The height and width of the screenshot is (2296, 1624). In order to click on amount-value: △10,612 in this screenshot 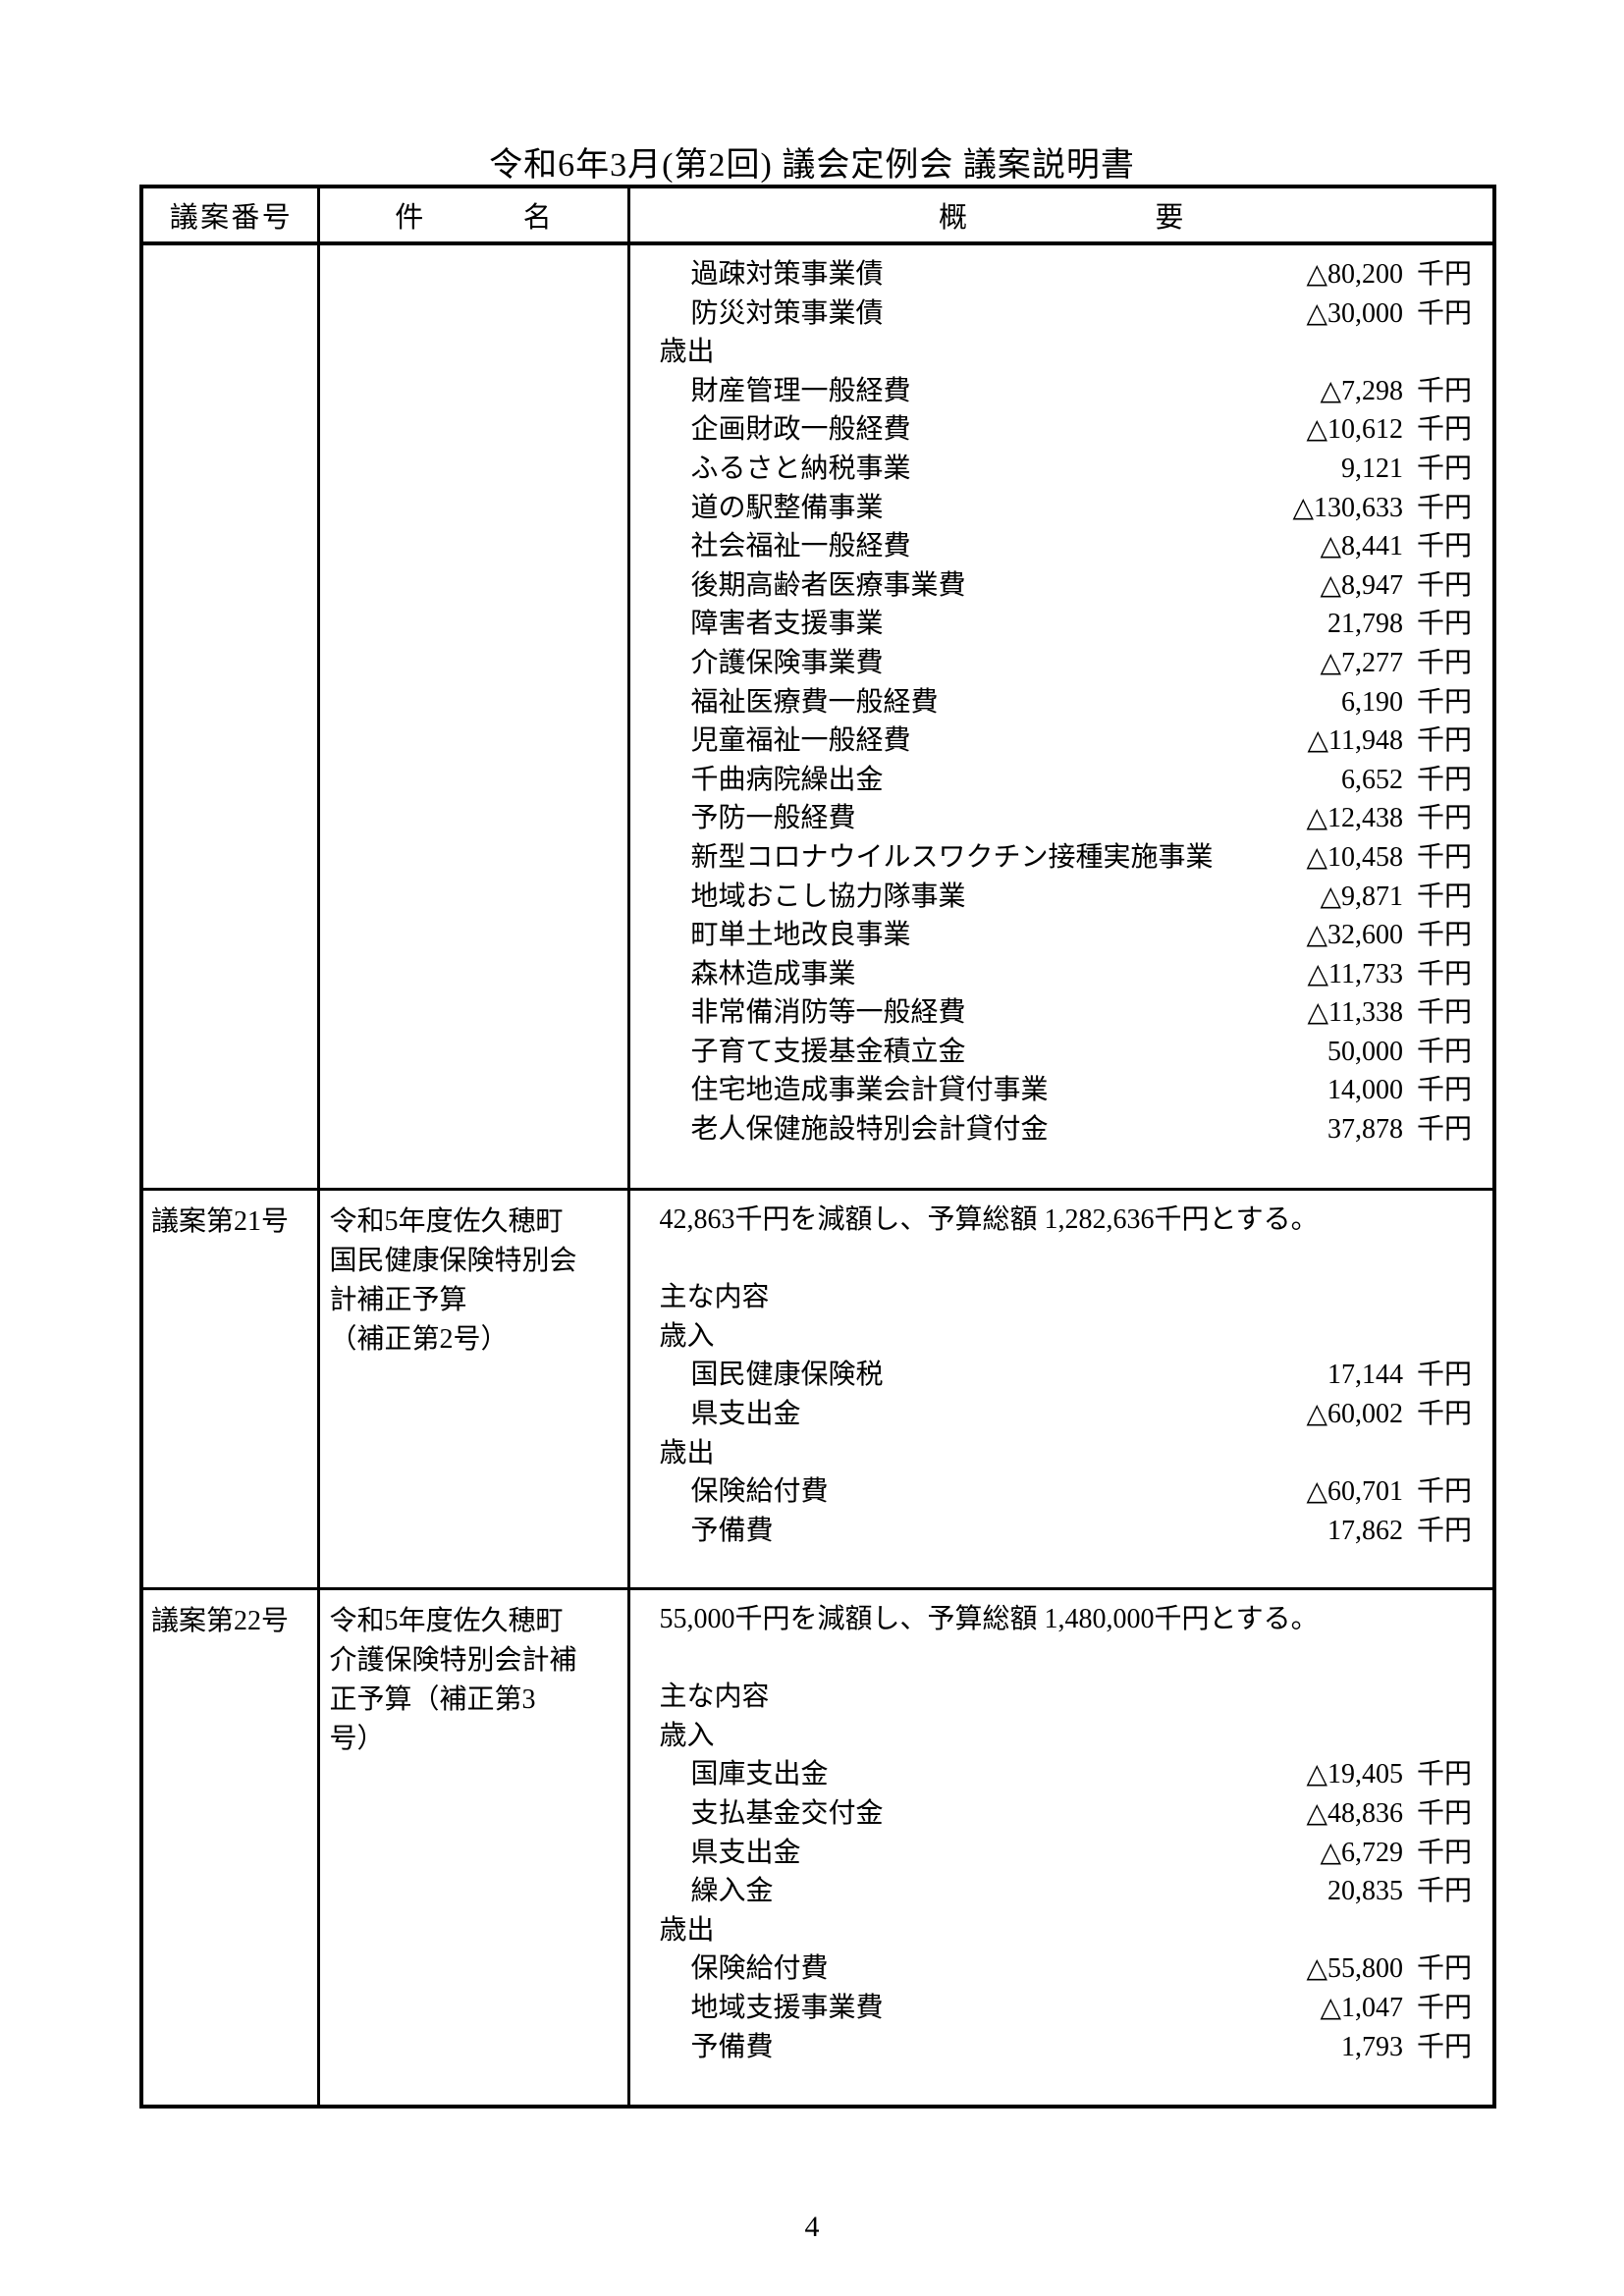, I will do `click(1354, 430)`.